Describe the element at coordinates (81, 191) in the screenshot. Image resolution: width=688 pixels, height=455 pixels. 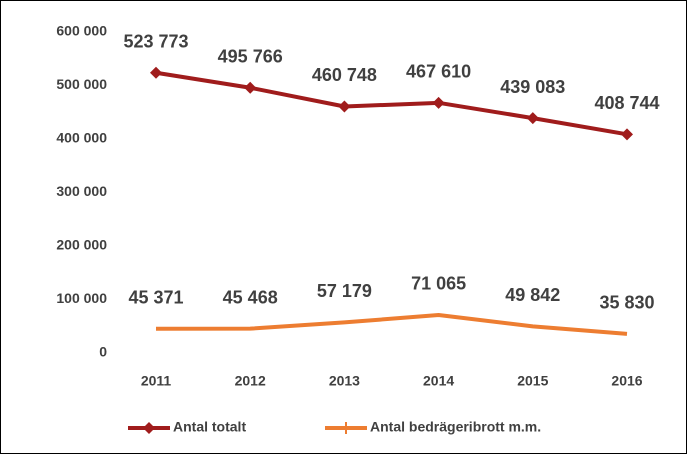
I see `y-tick-label: 300 000` at that location.